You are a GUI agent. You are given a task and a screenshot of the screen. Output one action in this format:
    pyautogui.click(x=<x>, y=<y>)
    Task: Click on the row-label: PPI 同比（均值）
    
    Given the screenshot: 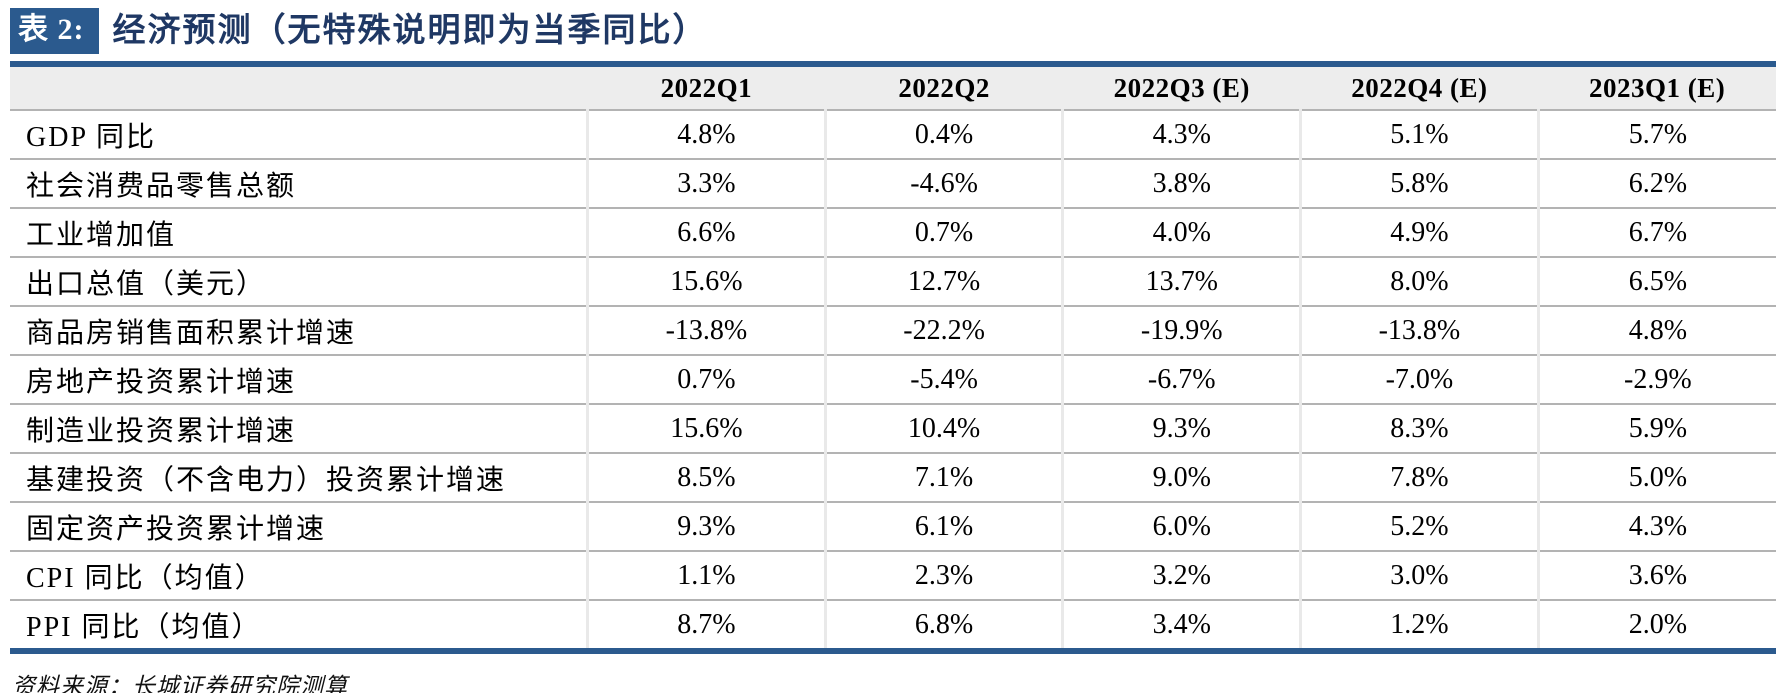 What is the action you would take?
    pyautogui.click(x=299, y=625)
    